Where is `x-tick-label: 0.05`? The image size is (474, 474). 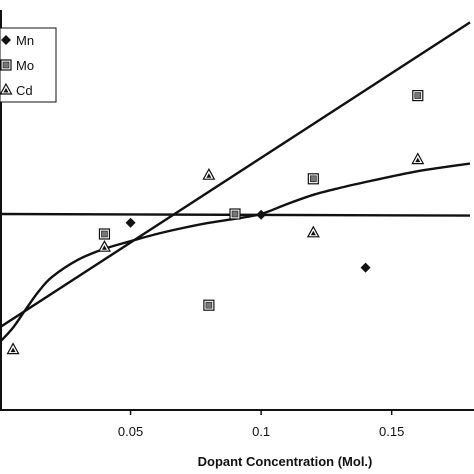
x-tick-label: 0.05 is located at coordinates (130, 431).